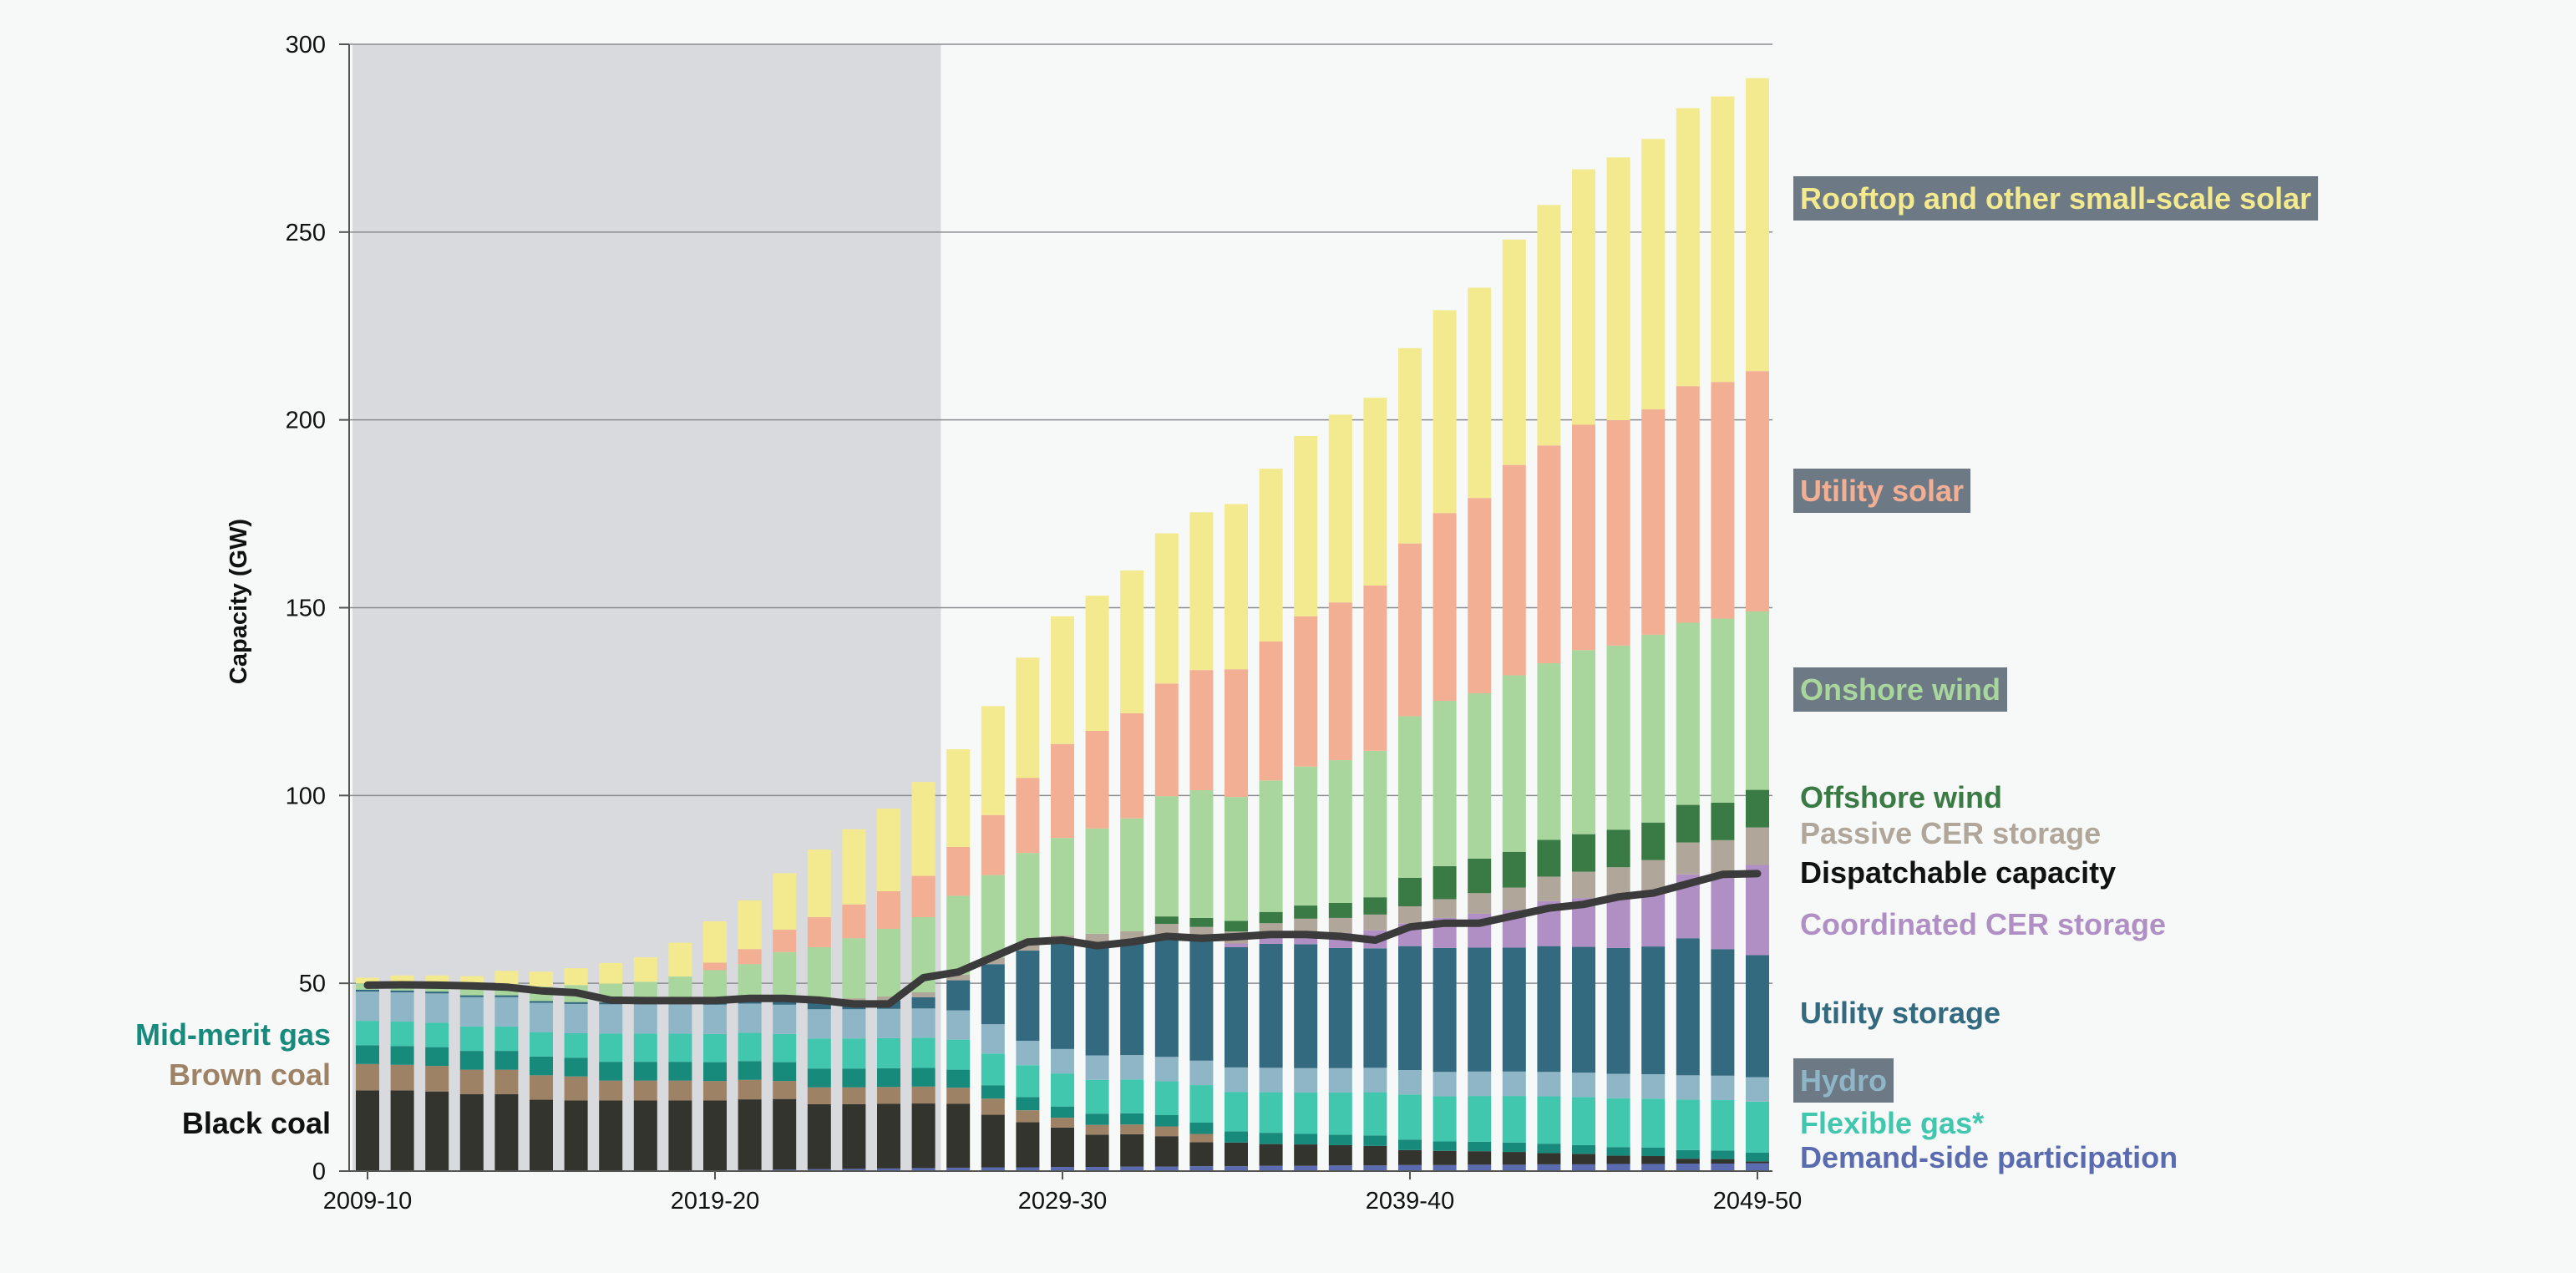  I want to click on label-passive-cer-storage: Passive CER storage, so click(1950, 833).